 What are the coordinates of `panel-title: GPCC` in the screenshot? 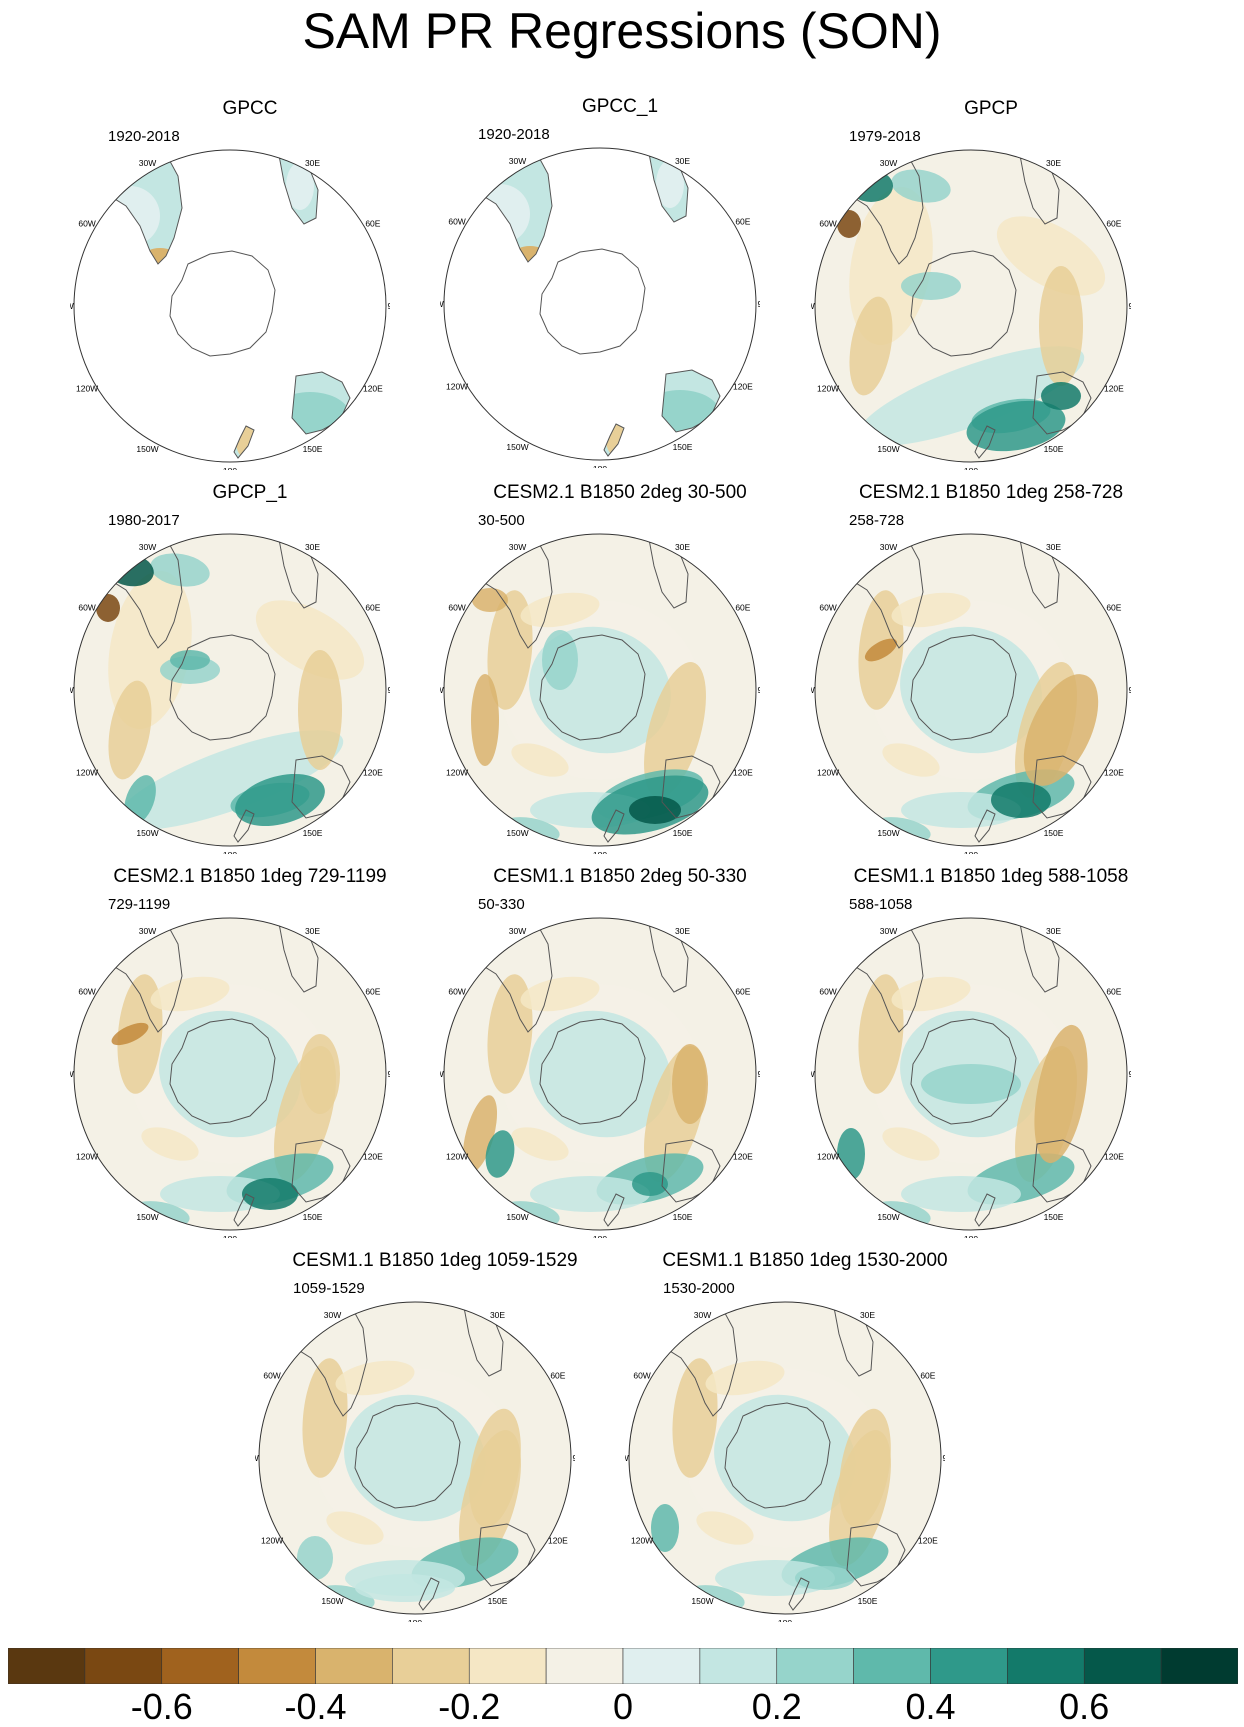 It's located at (250, 108).